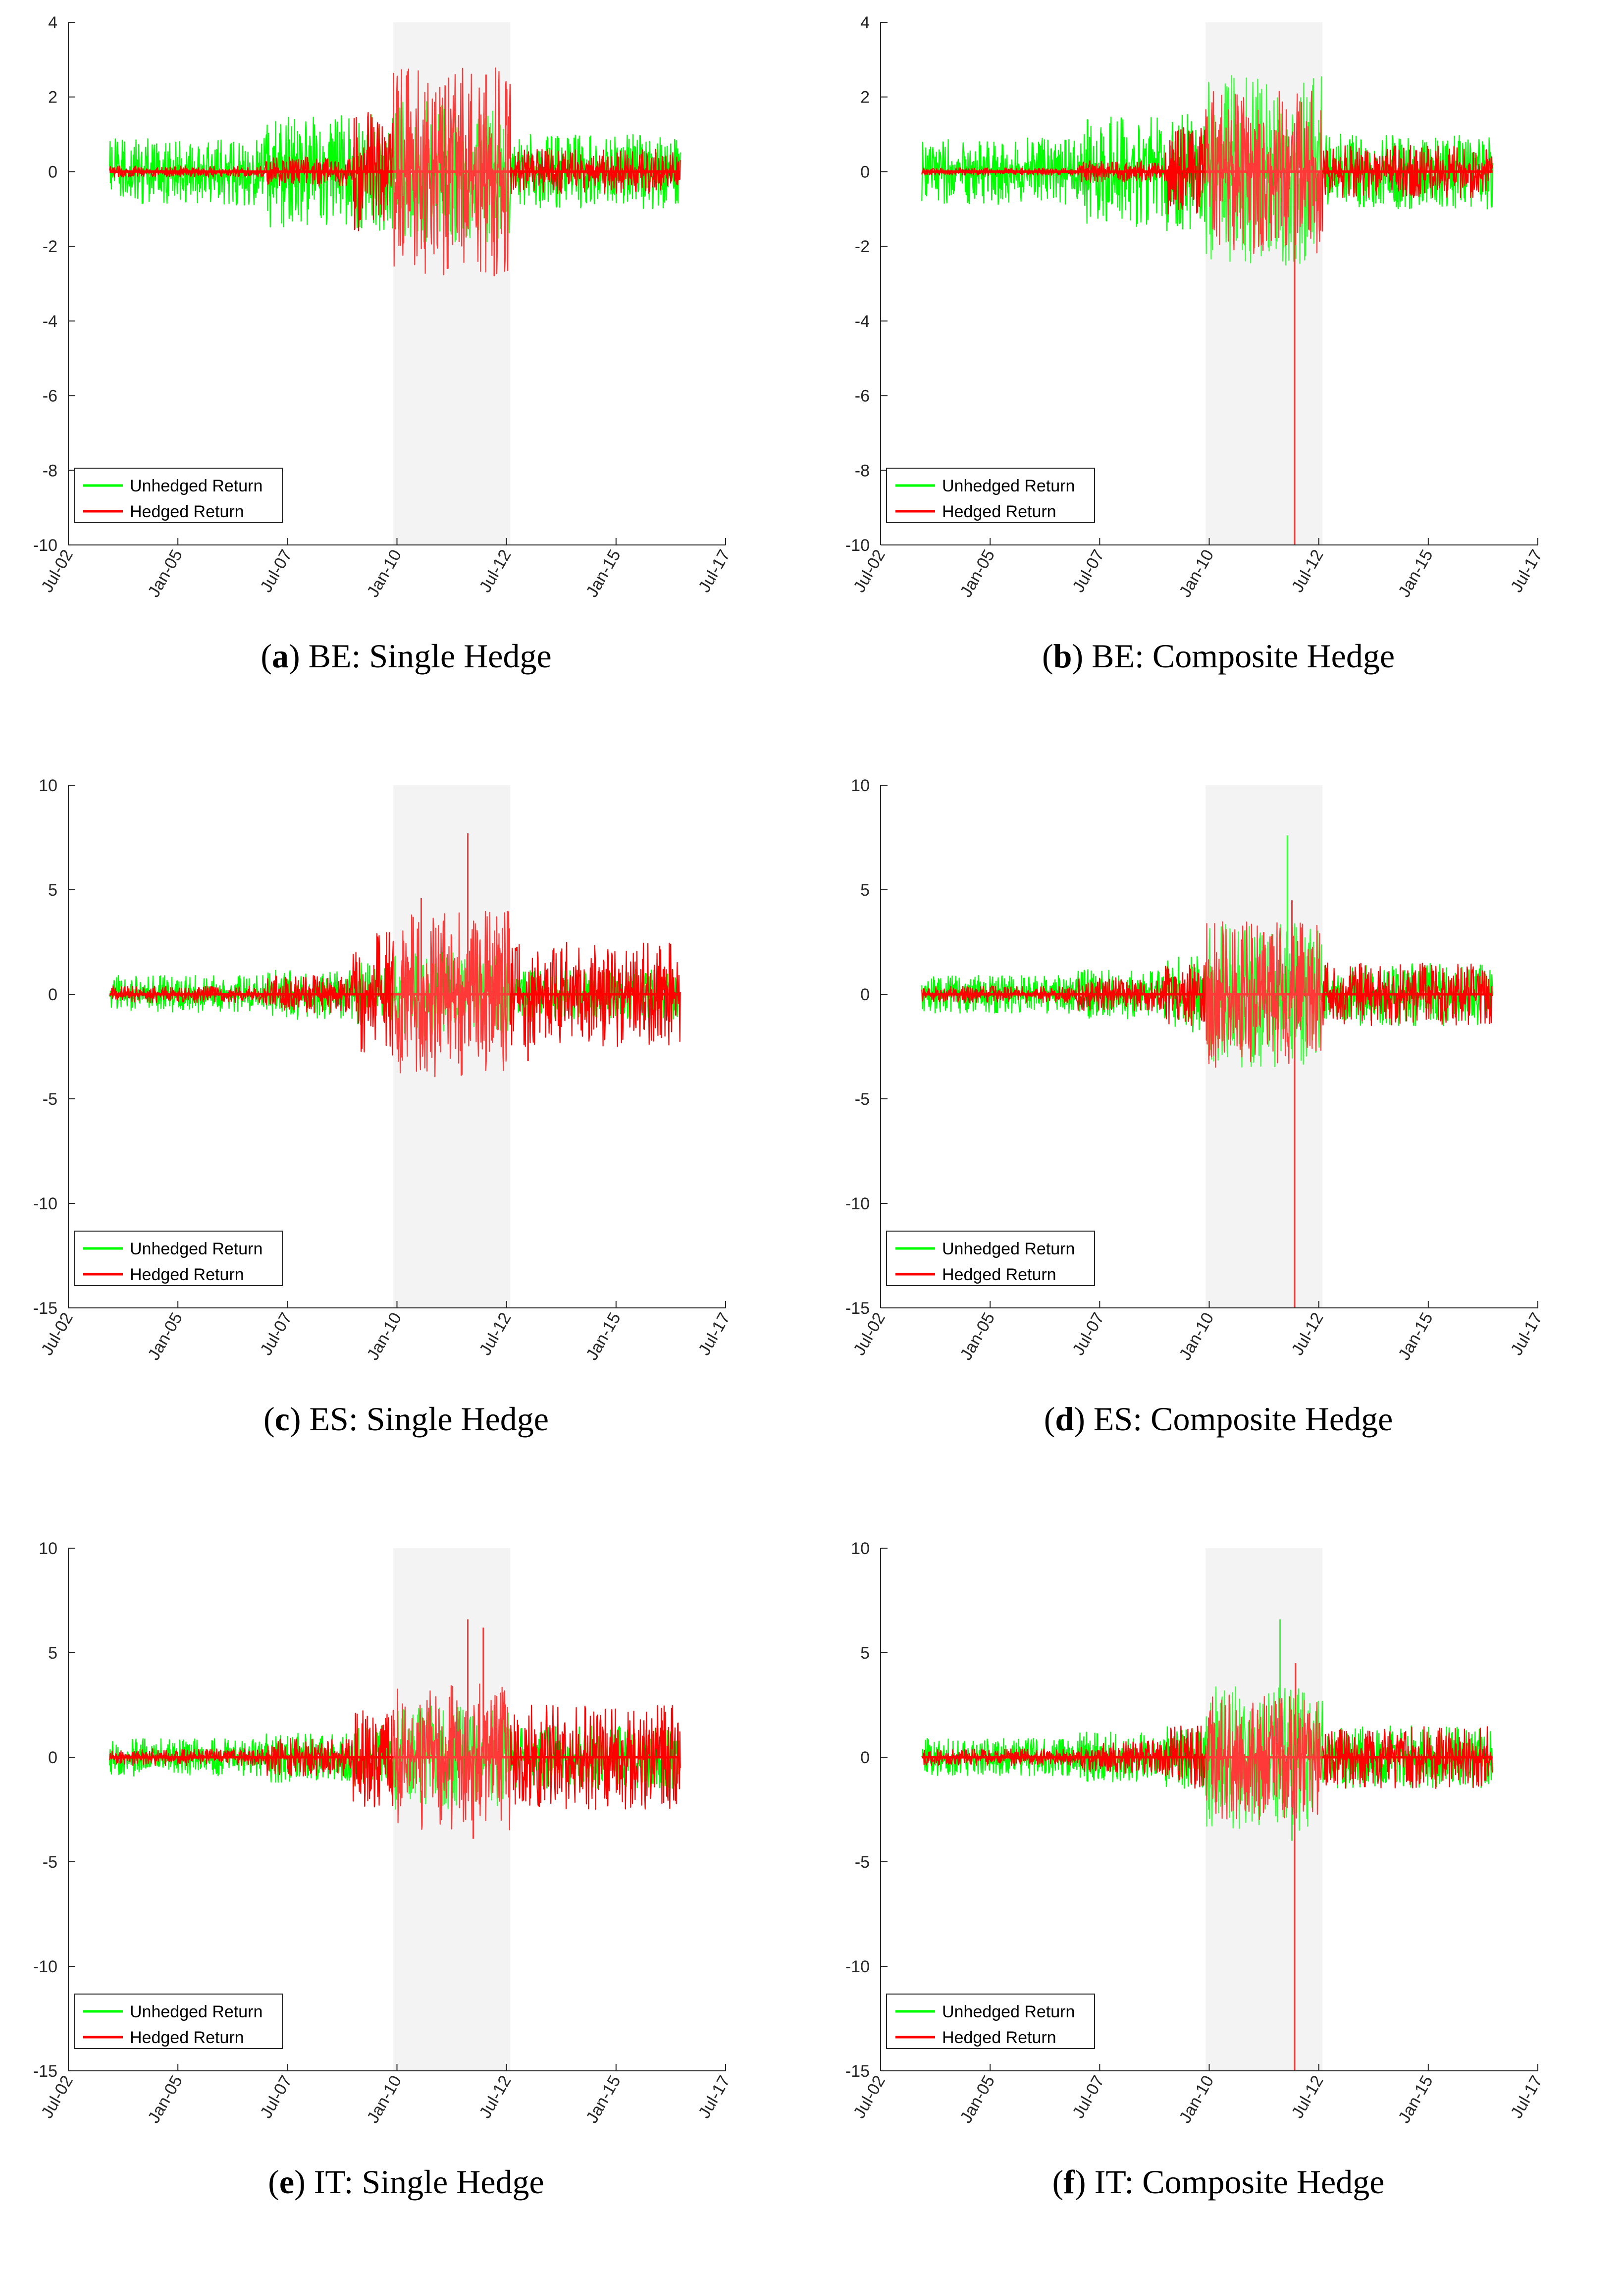  What do you see at coordinates (1218, 656) in the screenshot?
I see `caption-b: (b) BE: Composite Hedge` at bounding box center [1218, 656].